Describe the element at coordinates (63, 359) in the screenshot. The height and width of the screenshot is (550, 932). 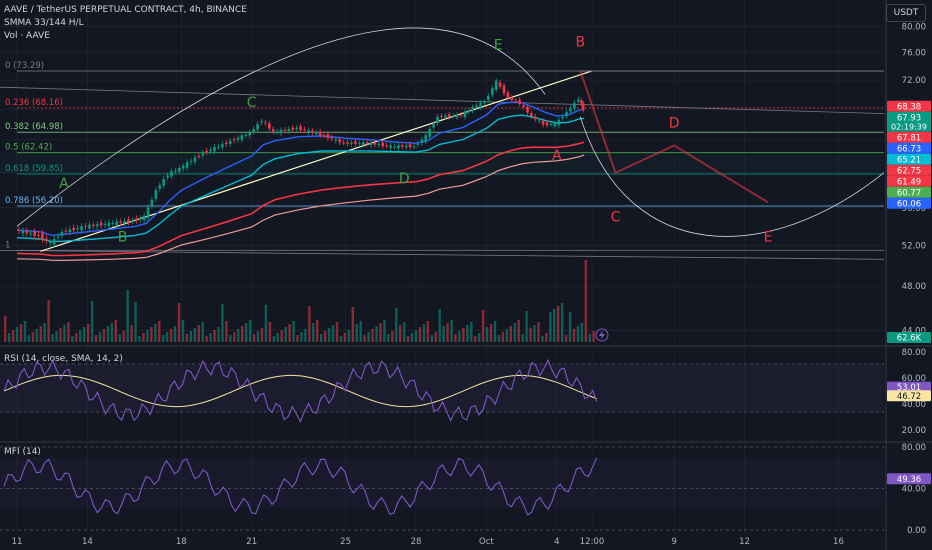
I see `rsi-title: RSI (14, close, SMA, 14, 2)` at that location.